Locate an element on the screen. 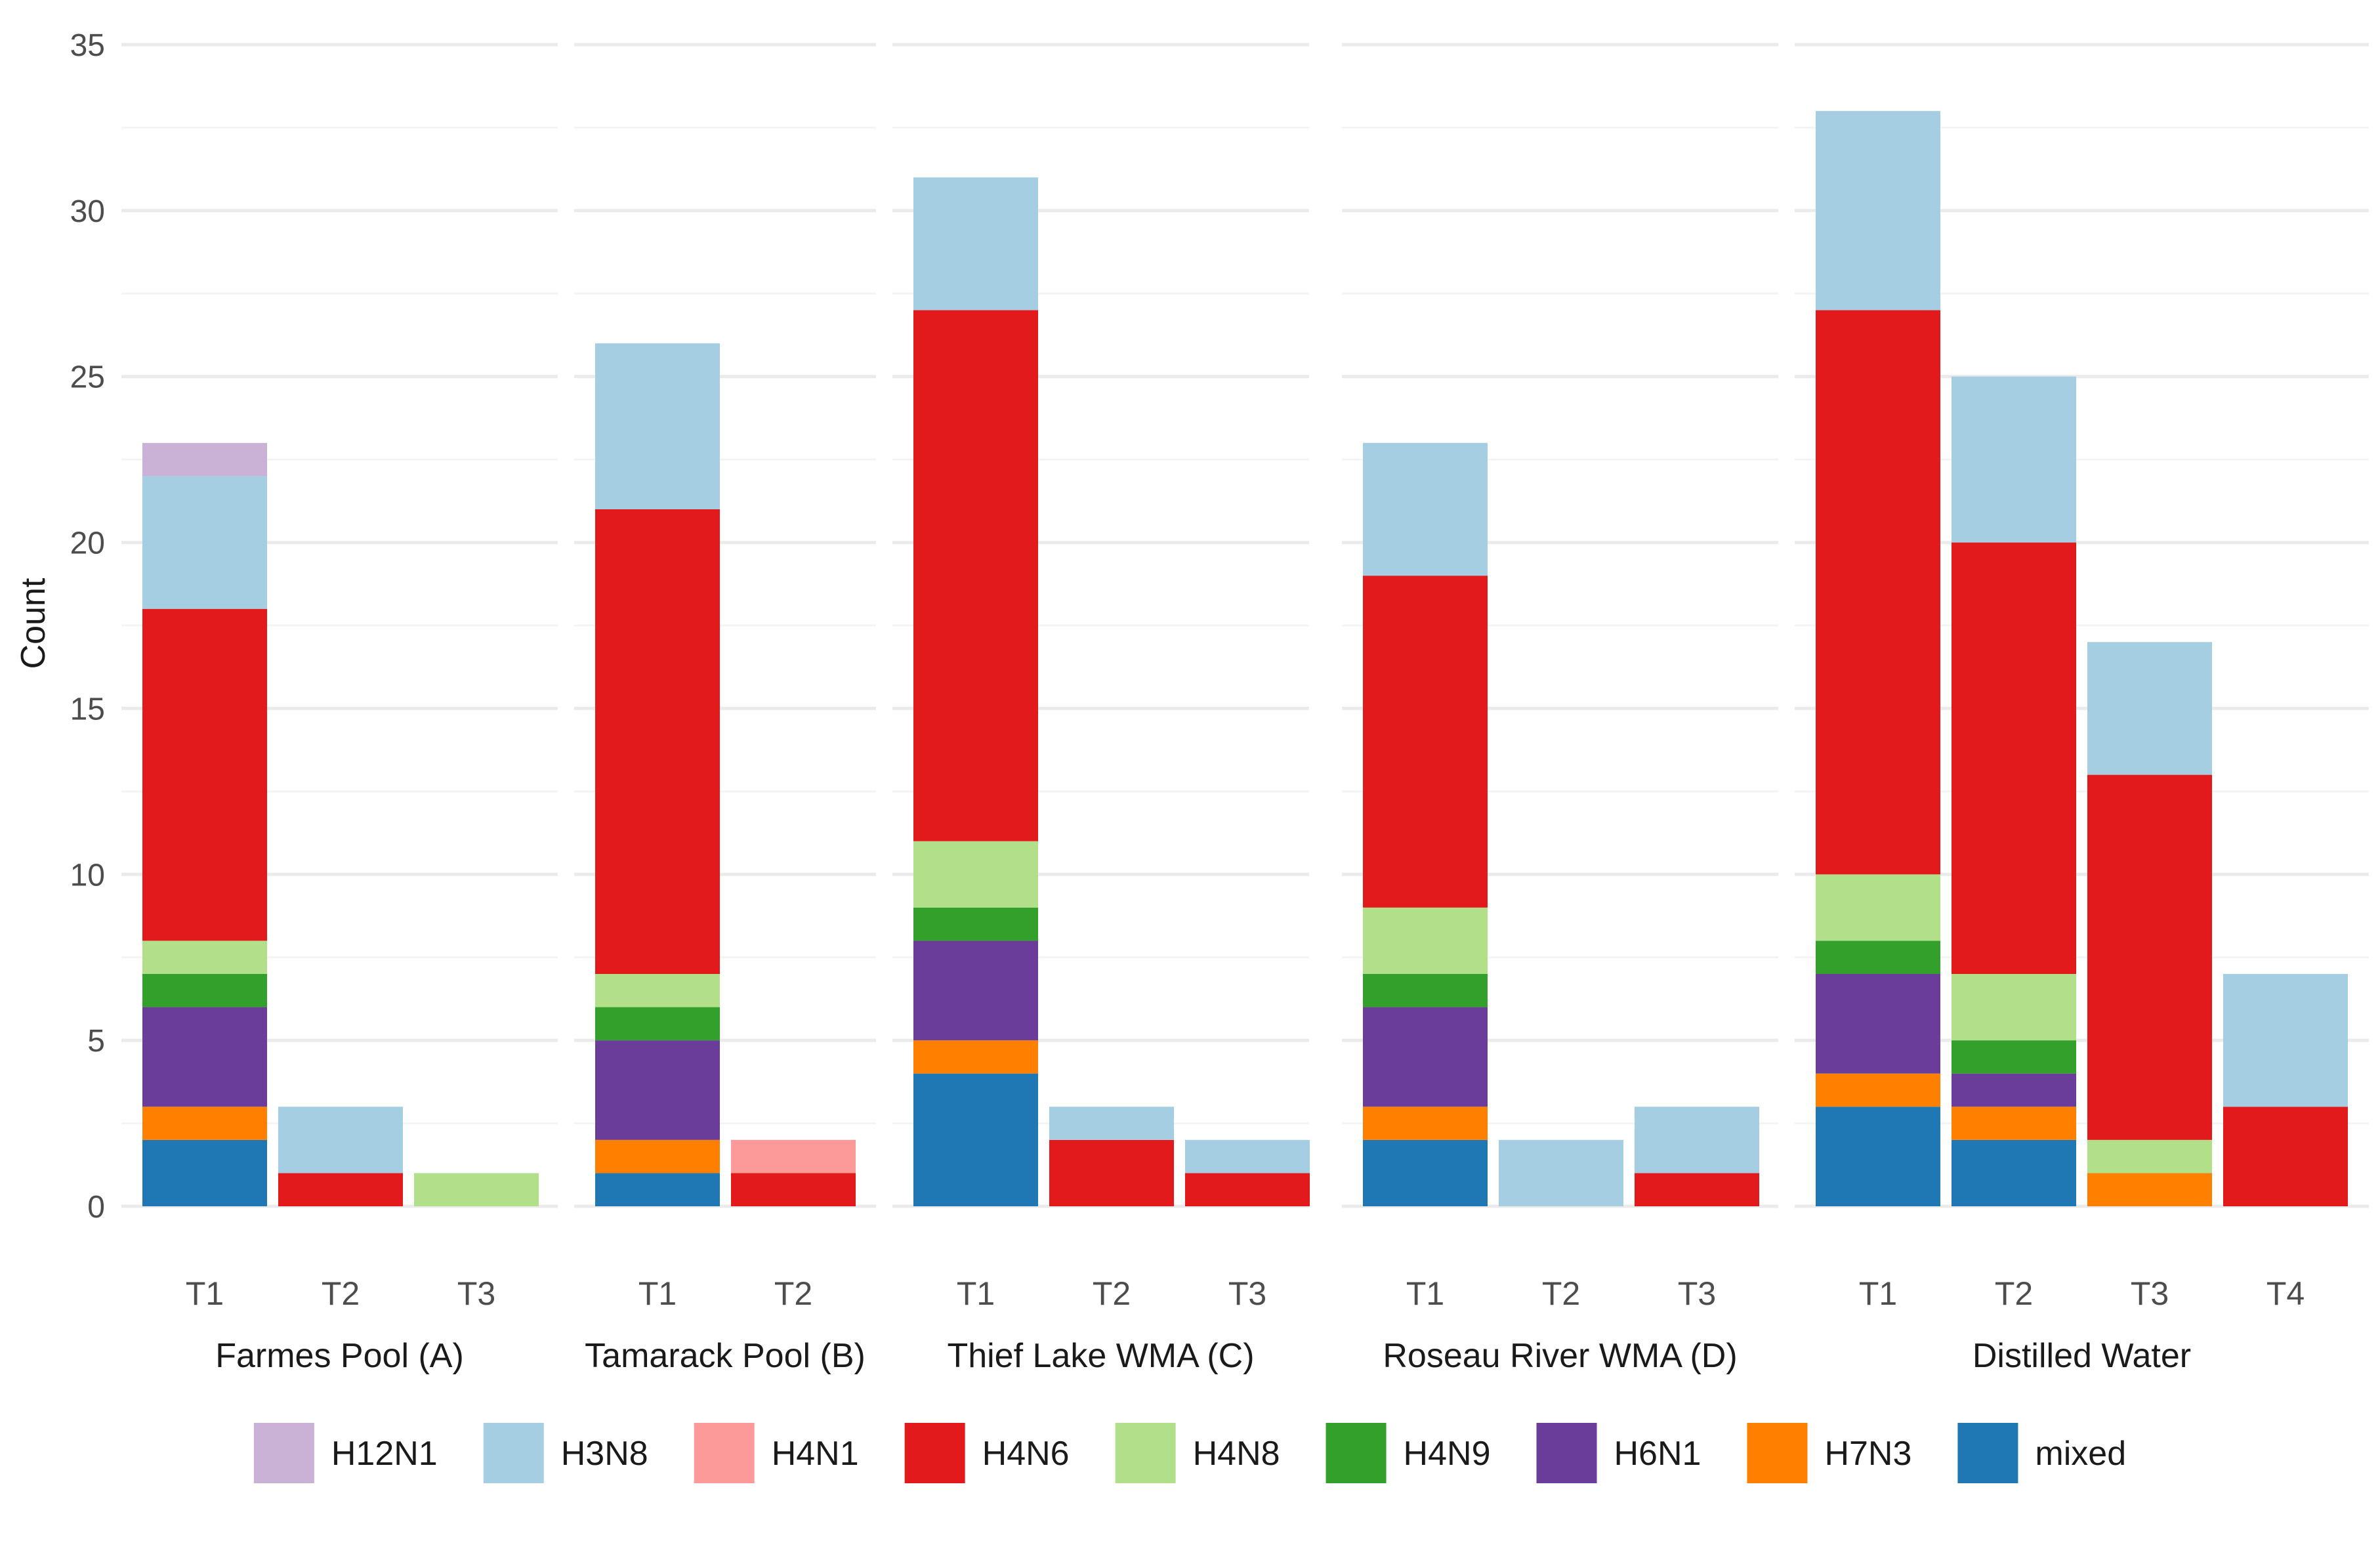  y-tick-label: 35 is located at coordinates (87, 45).